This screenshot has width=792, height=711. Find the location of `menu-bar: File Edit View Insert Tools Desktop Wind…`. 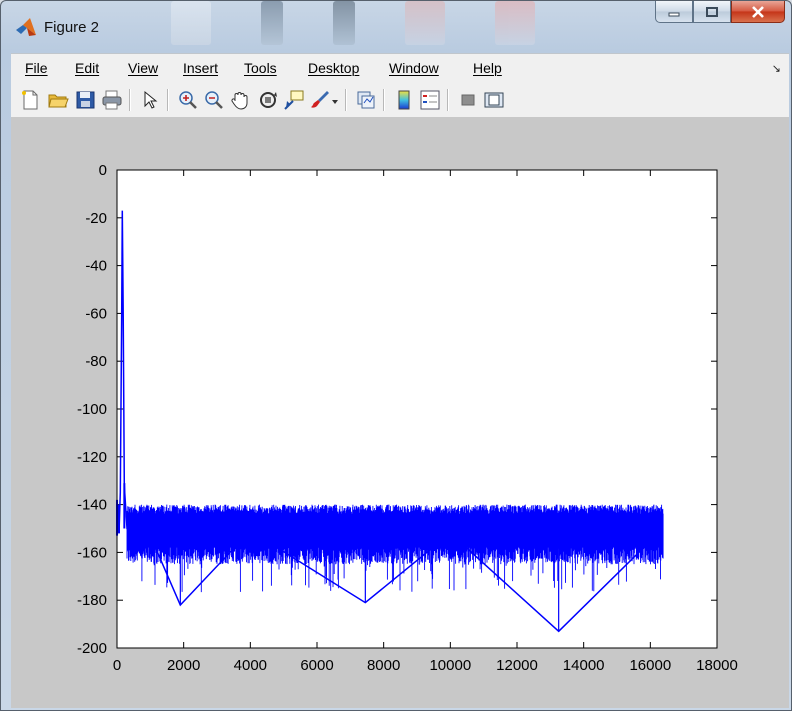

menu-bar: File Edit View Insert Tools Desktop Wind… is located at coordinates (400, 67).